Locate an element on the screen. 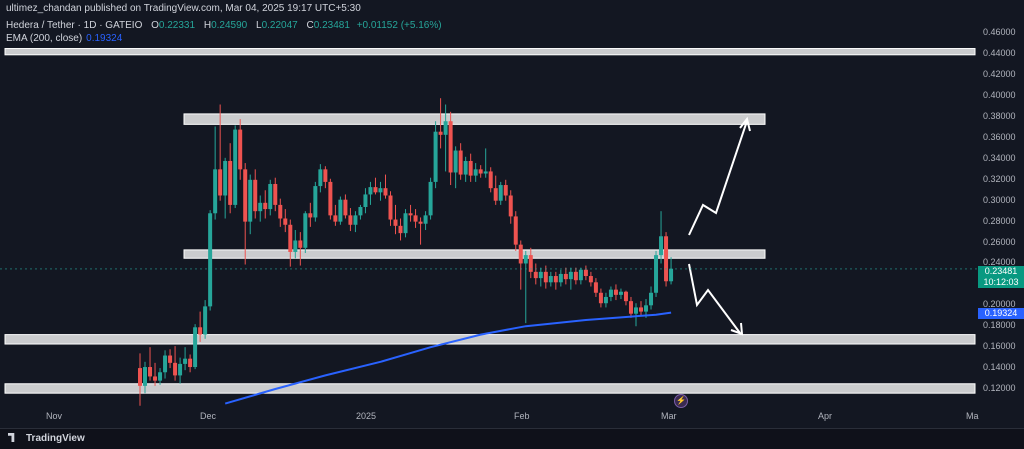 The image size is (1024, 449). ema-legend: EMA (200, close) 0.19324 is located at coordinates (64, 38).